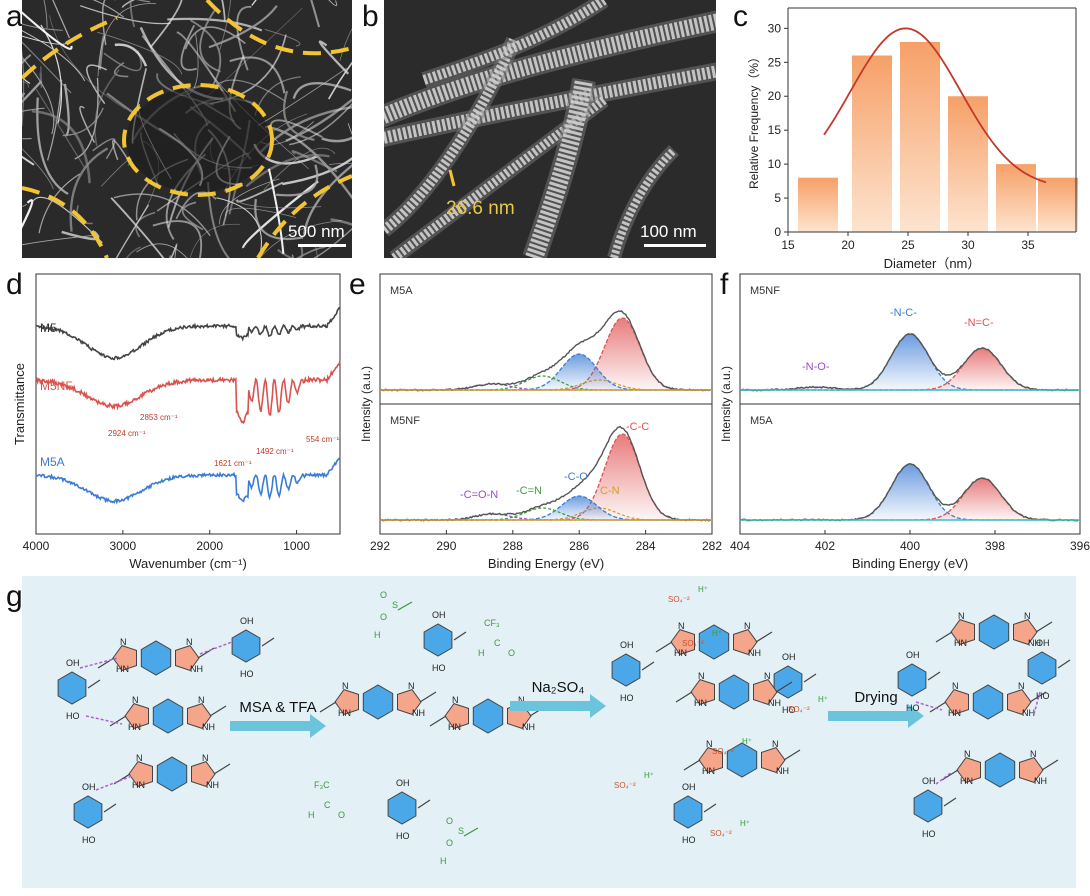  What do you see at coordinates (198, 140) in the screenshot?
I see `pore-region` at bounding box center [198, 140].